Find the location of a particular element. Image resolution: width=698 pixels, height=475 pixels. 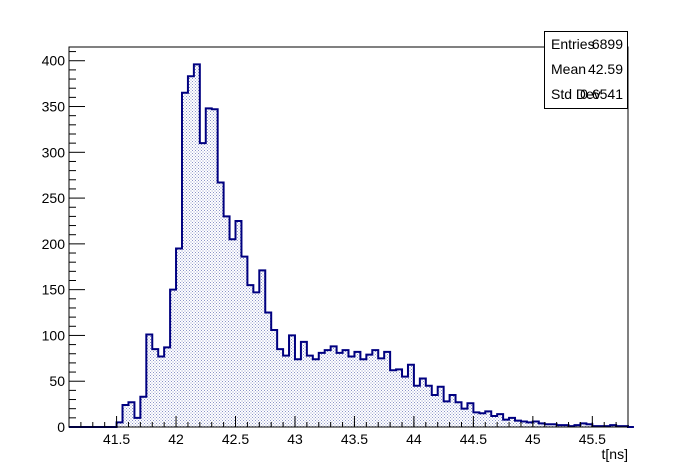

y-tick-label: 150 is located at coordinates (54, 290).